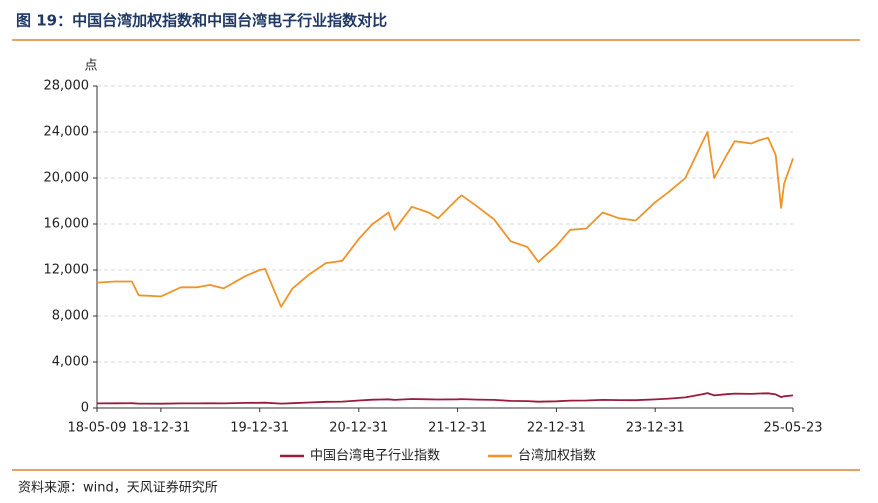  Describe the element at coordinates (358, 428) in the screenshot. I see `x-tick-label: 20-12-31` at that location.